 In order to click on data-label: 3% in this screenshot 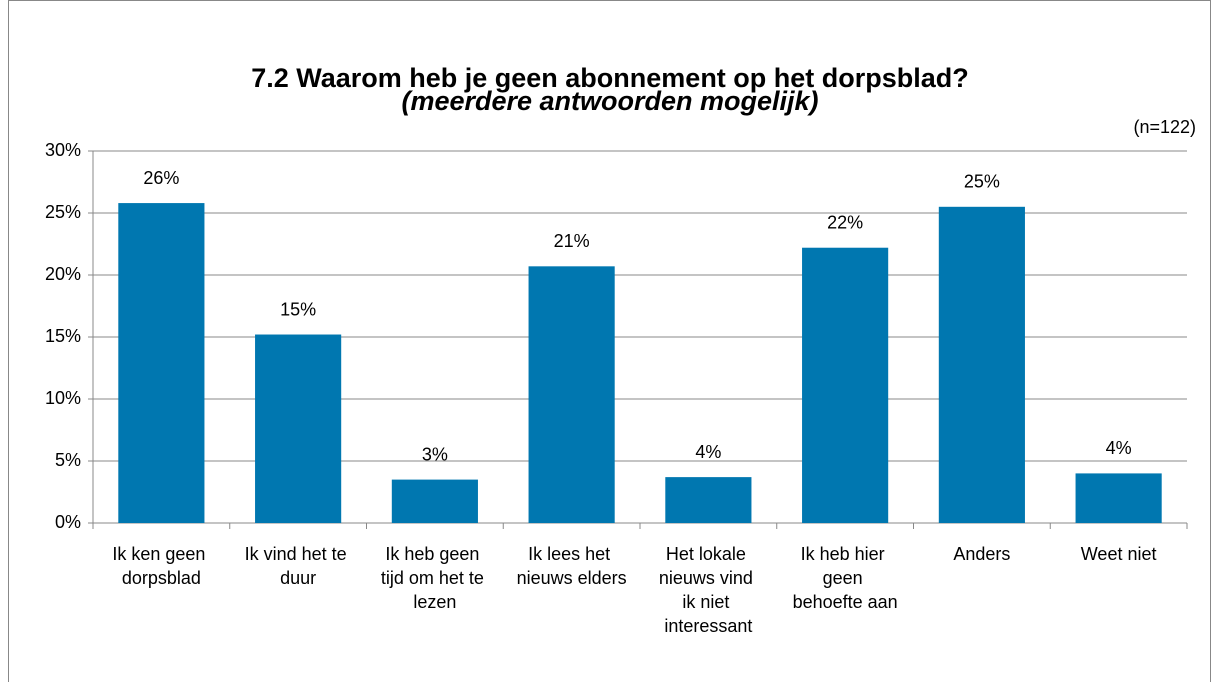, I will do `click(435, 454)`.